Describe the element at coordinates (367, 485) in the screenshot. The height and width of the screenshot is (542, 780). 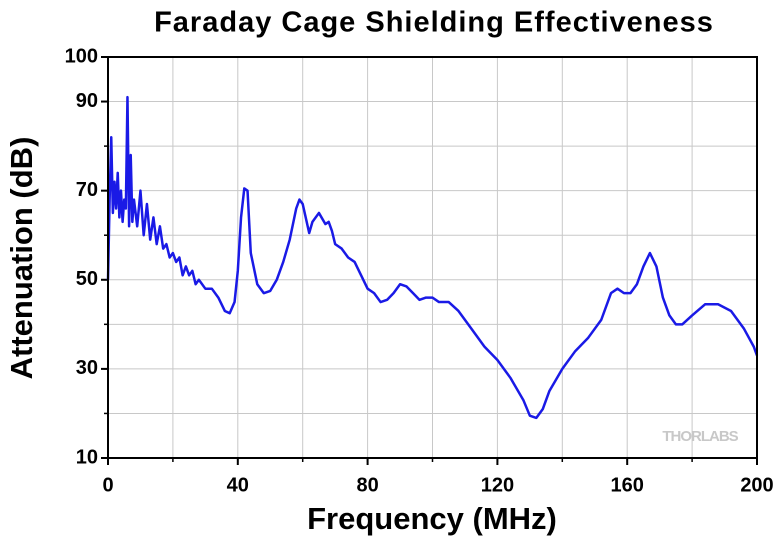
I see `x-tick-label: 80` at that location.